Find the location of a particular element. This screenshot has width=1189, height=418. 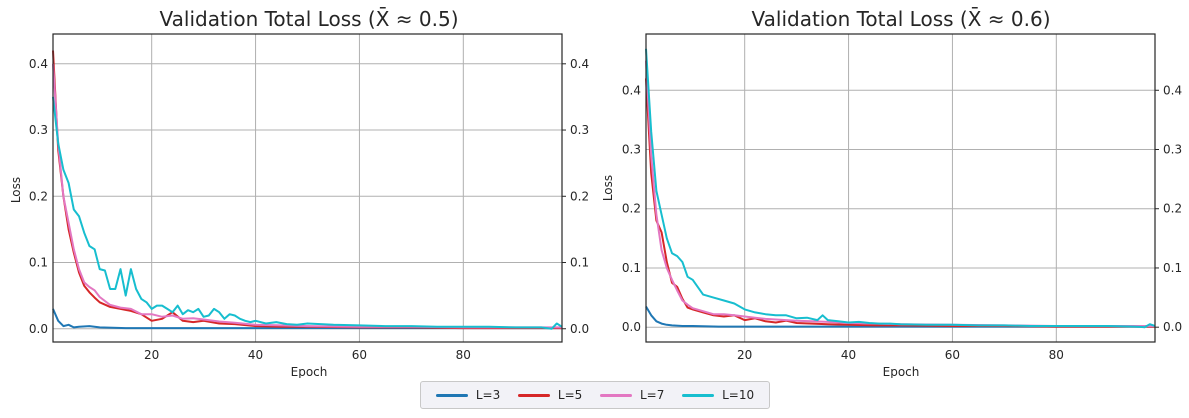

legend: L=3 L=5 L=7 L=10 is located at coordinates (595, 395).